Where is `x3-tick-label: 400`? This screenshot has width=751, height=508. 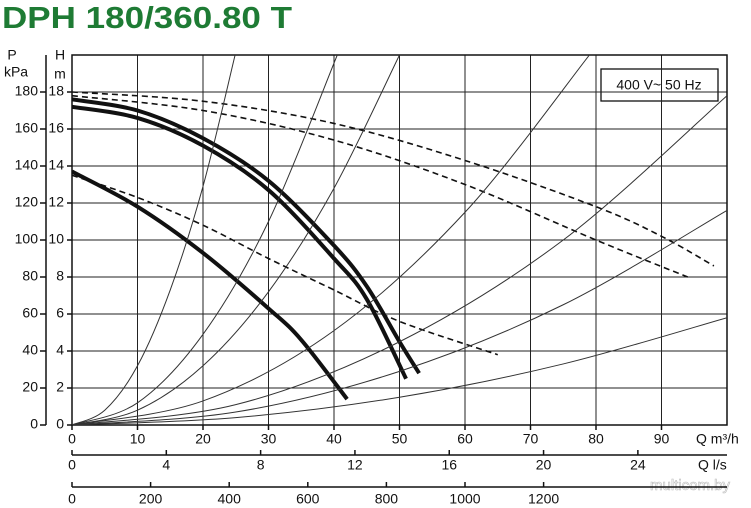 x3-tick-label: 400 is located at coordinates (230, 499).